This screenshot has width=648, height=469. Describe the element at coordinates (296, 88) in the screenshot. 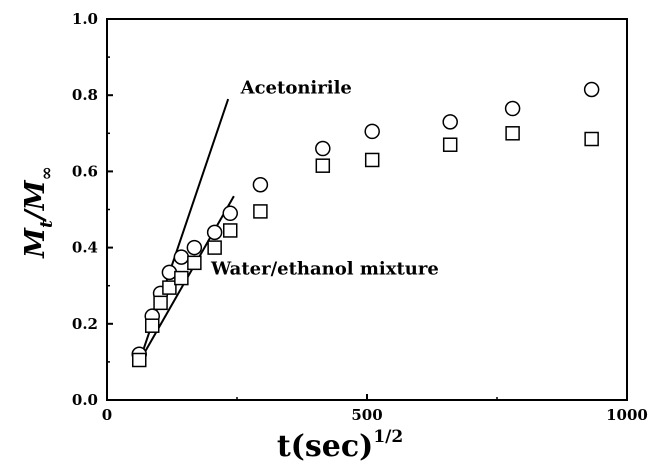

I see `annotation-label: Acetonirile` at that location.